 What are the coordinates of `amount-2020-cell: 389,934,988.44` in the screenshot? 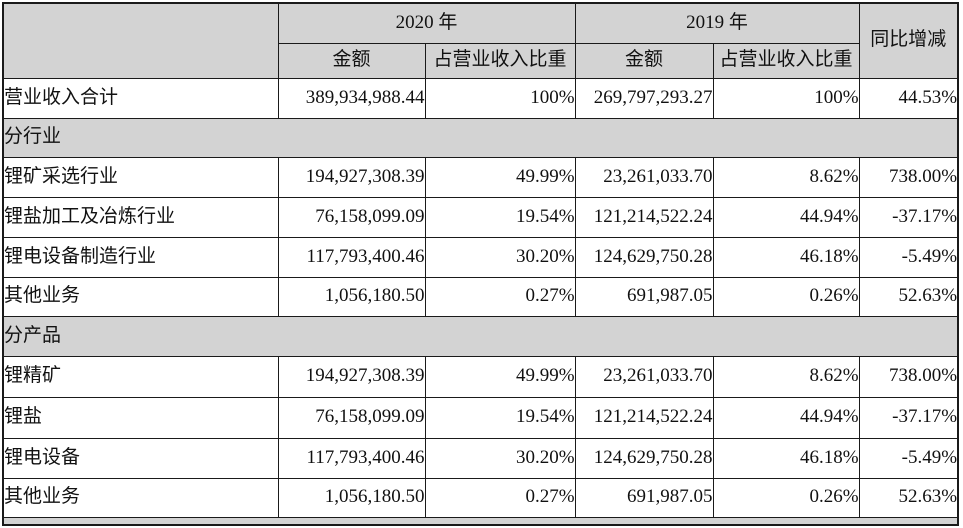 It's located at (351, 98).